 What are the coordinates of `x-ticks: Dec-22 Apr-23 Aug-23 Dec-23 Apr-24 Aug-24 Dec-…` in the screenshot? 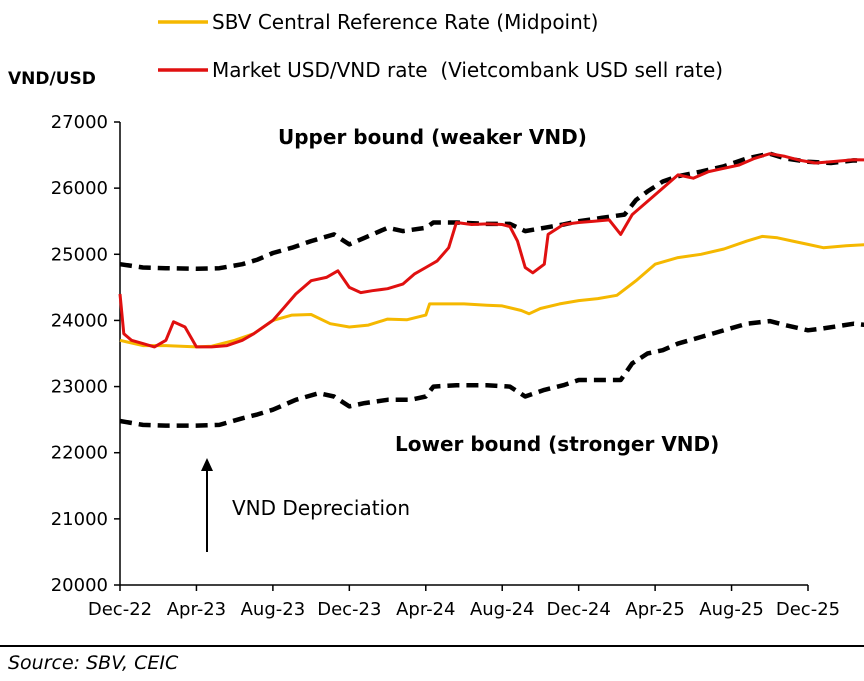 It's located at (464, 602).